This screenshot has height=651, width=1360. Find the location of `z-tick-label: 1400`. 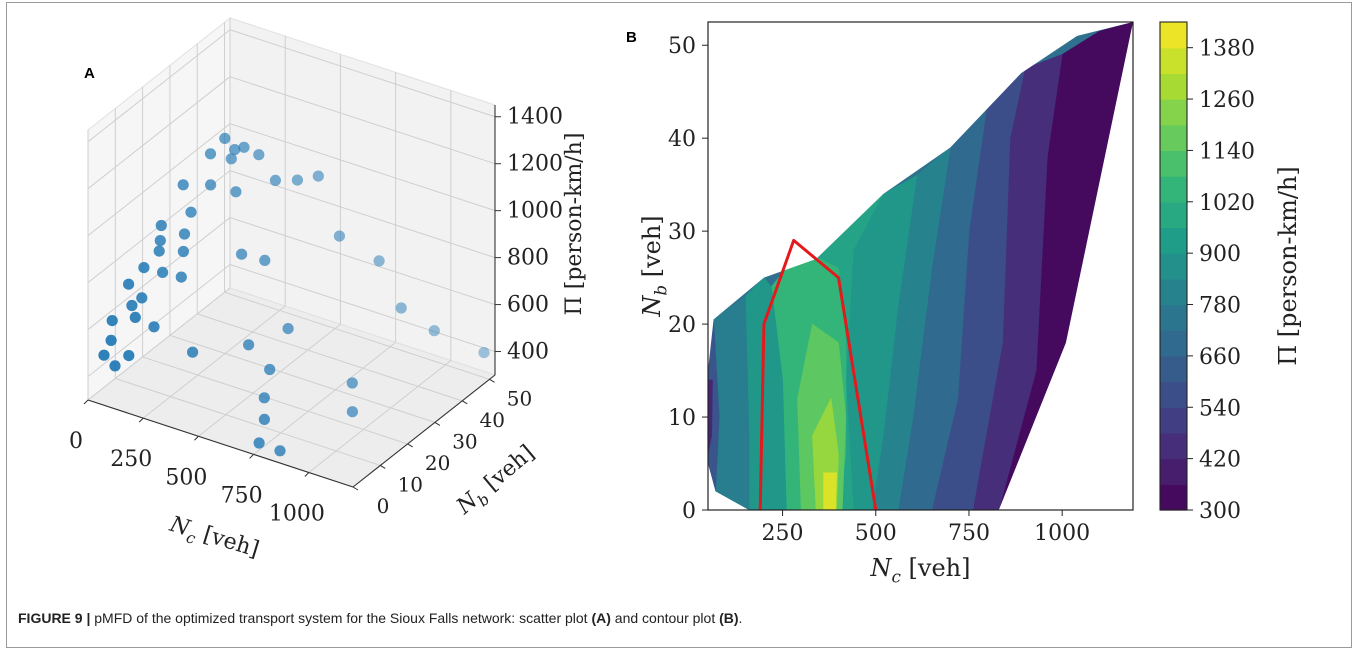

z-tick-label: 1400 is located at coordinates (535, 117).